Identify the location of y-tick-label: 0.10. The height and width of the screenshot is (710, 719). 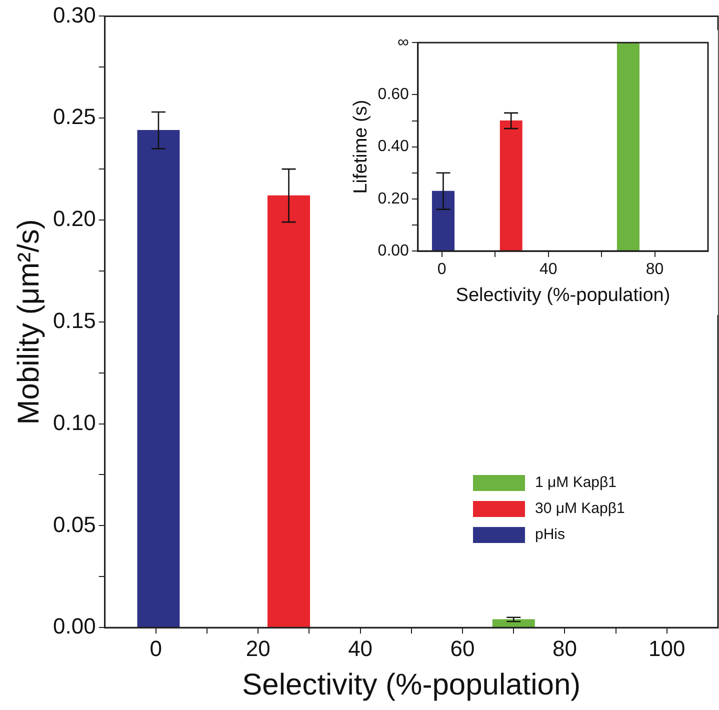
(74, 422).